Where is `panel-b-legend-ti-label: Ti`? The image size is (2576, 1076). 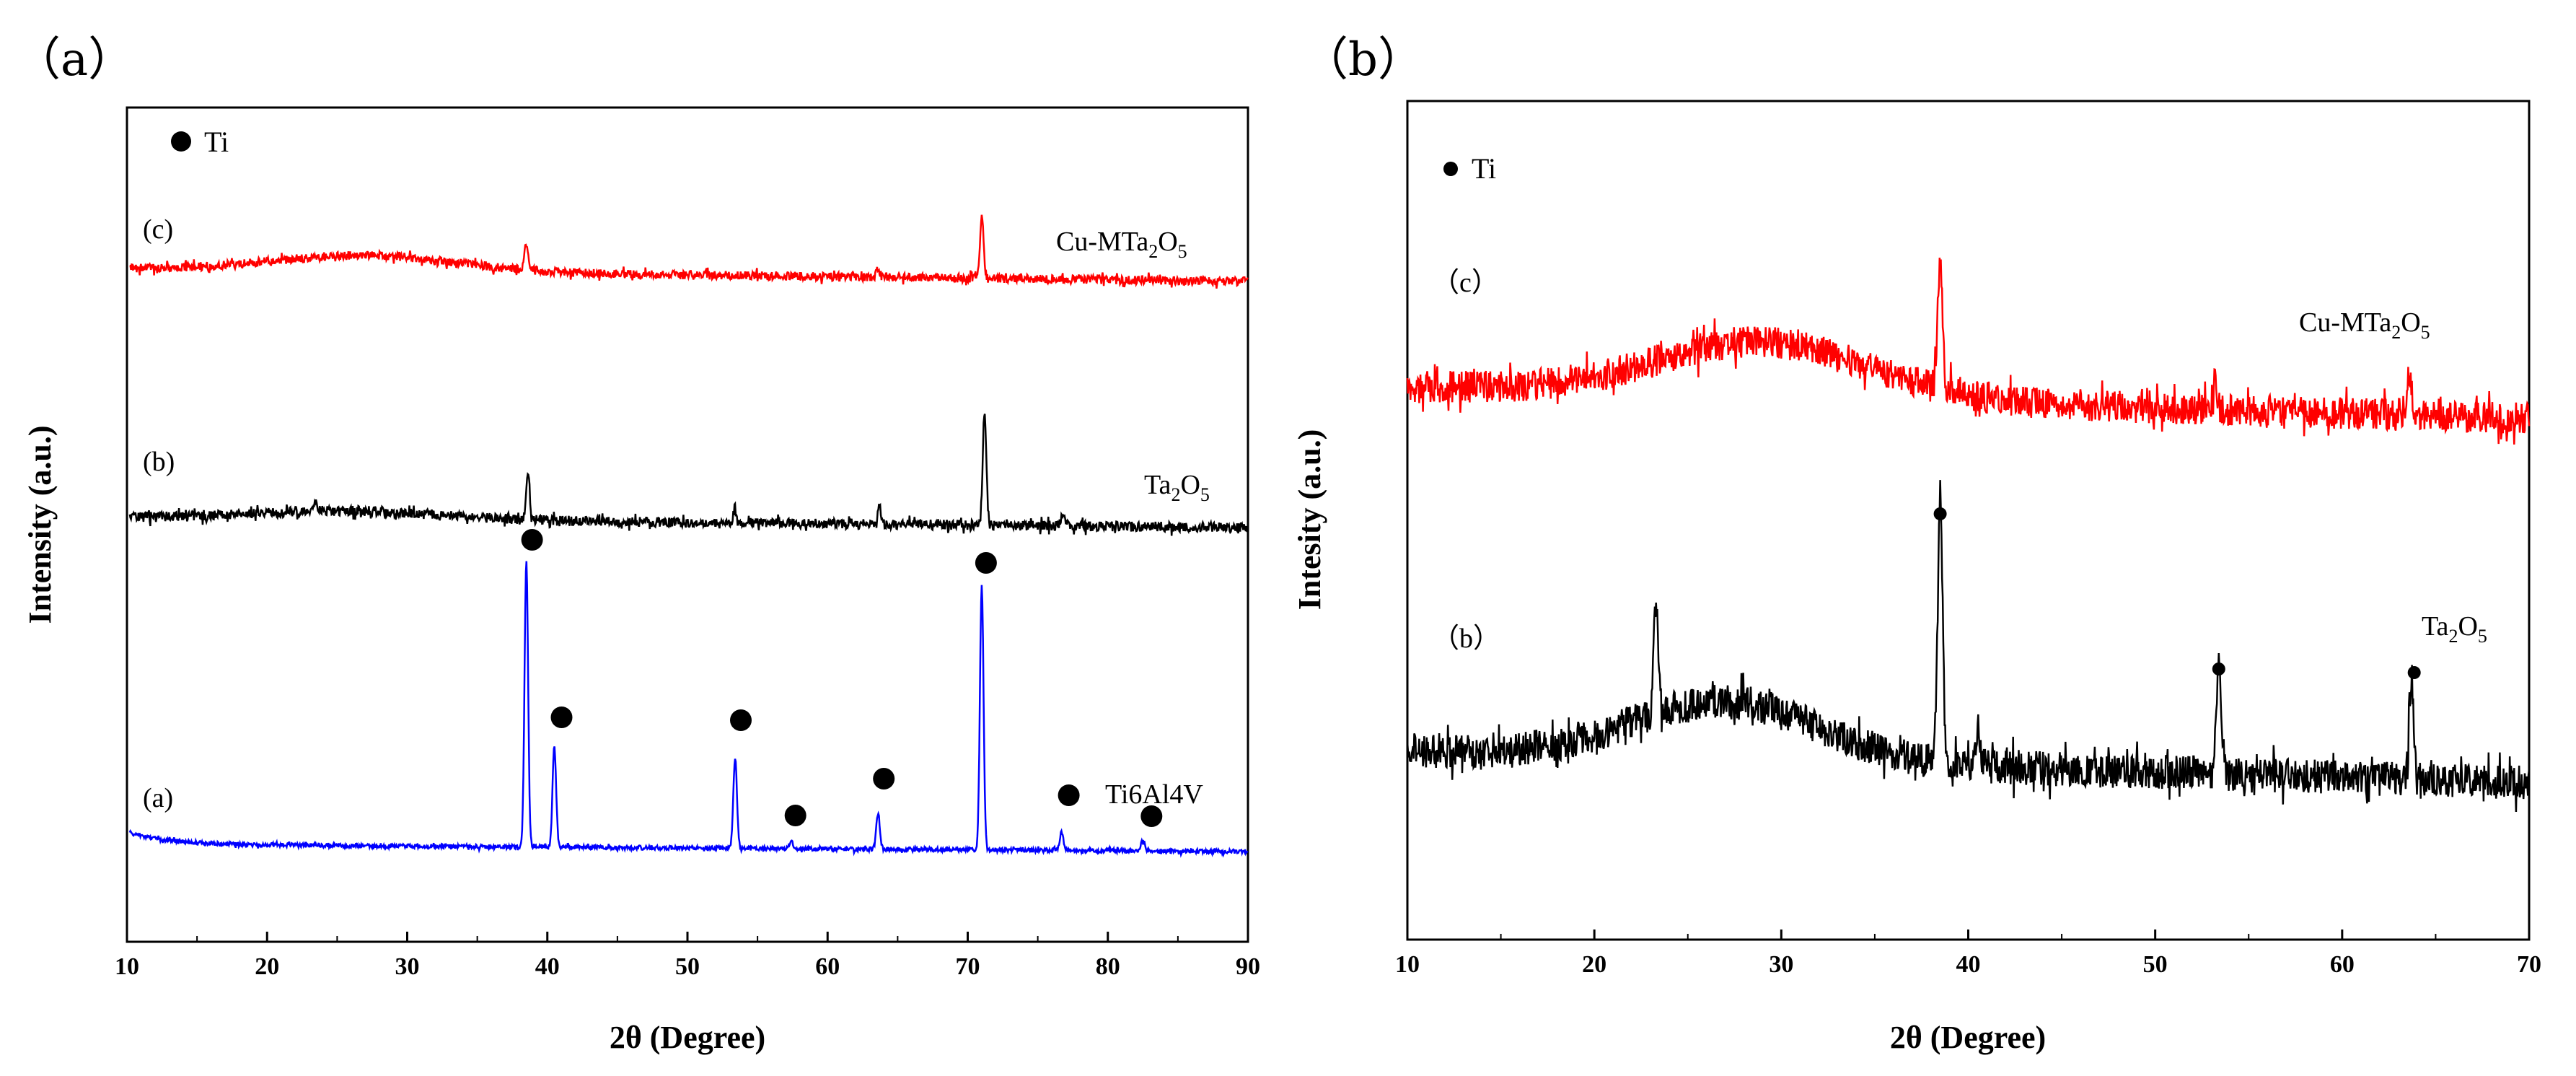
panel-b-legend-ti-label: Ti is located at coordinates (1484, 168).